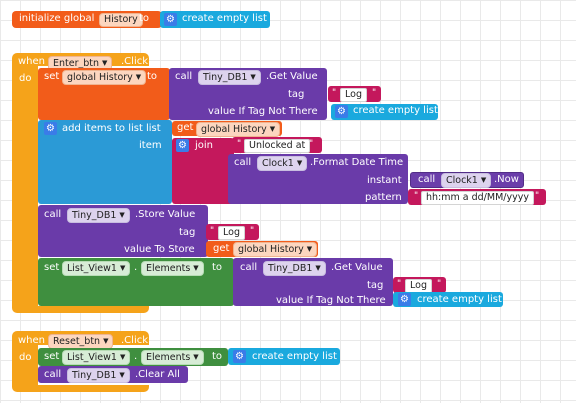  I want to click on storevalue-method-label: .Store Value, so click(165, 214).